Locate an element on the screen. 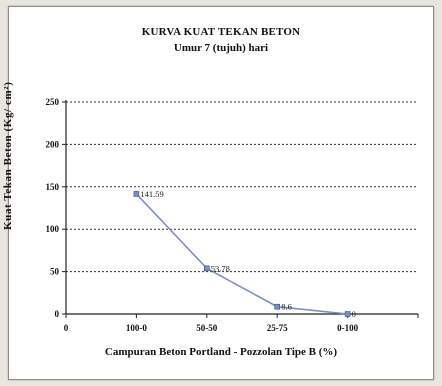 The width and height of the screenshot is (442, 386). chart-subtitle: Umur 7 (tujuh) hari is located at coordinates (221, 48).